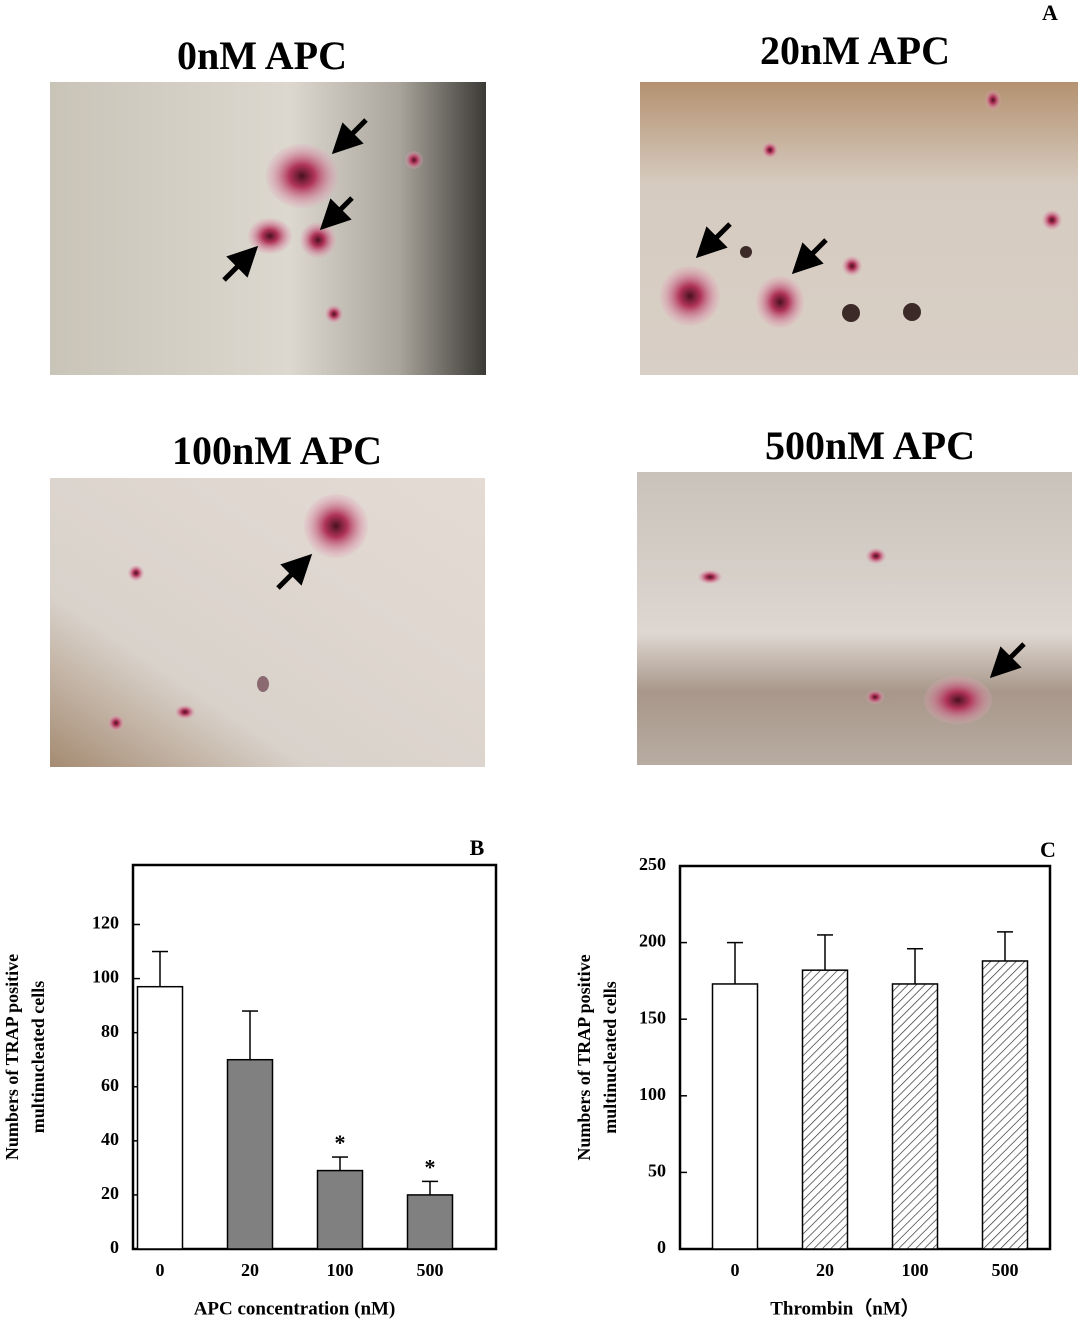 The width and height of the screenshot is (1080, 1330). Describe the element at coordinates (268, 204) in the screenshot. I see `micrograph: 0nM APC` at that location.